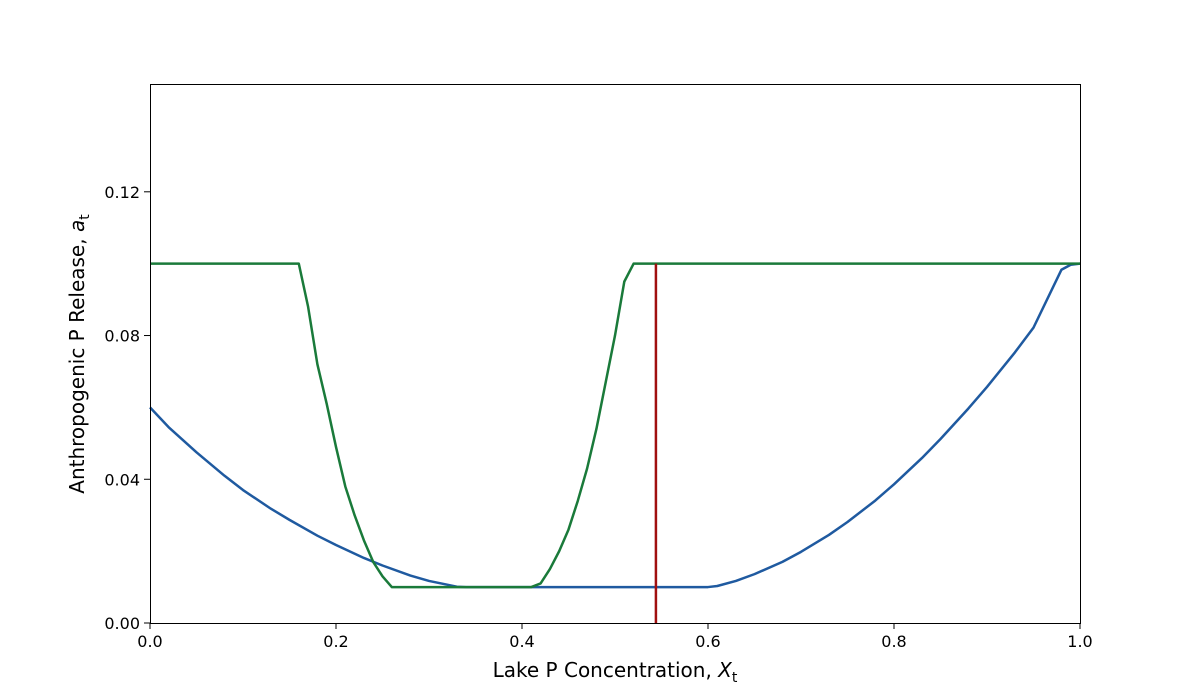 The height and width of the screenshot is (700, 1200). I want to click on y-tick-label: 0.04, so click(122, 479).